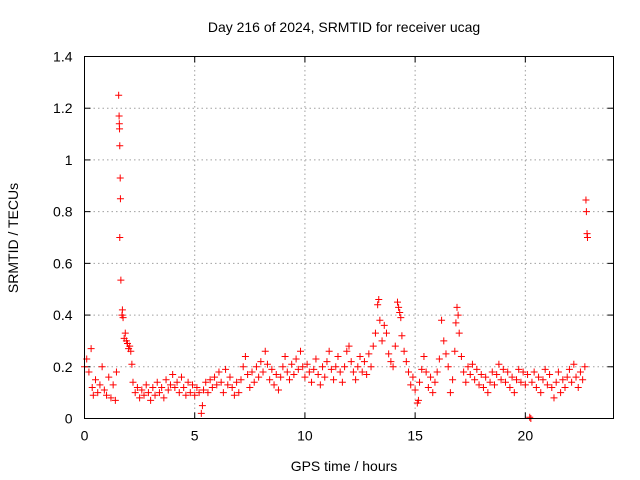 The image size is (640, 480). Describe the element at coordinates (85, 436) in the screenshot. I see `x-tick-label: 0` at that location.